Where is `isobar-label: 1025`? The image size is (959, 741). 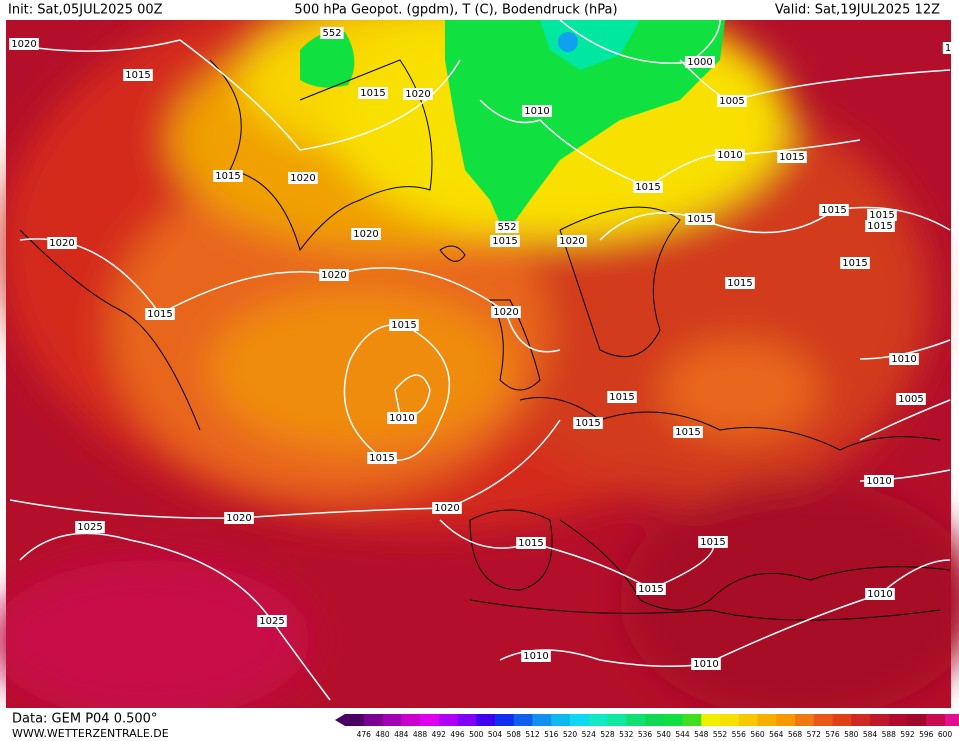 isobar-label: 1025 is located at coordinates (89, 527).